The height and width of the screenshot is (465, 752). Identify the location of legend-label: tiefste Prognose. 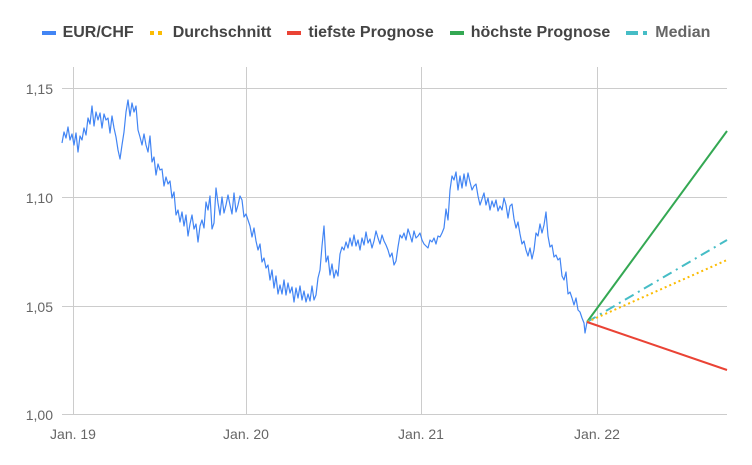
(371, 32).